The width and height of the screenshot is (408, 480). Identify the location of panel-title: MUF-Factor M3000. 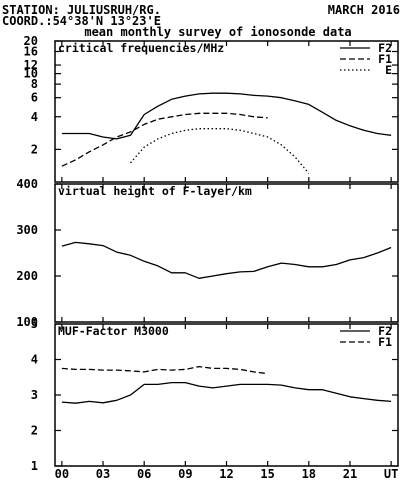
(113, 331).